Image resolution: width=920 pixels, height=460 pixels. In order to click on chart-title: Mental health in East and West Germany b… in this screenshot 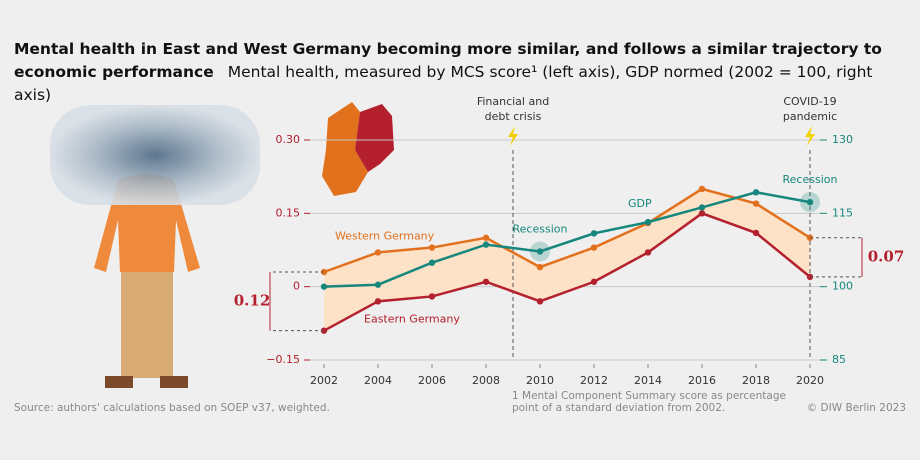, I will do `click(448, 60)`.